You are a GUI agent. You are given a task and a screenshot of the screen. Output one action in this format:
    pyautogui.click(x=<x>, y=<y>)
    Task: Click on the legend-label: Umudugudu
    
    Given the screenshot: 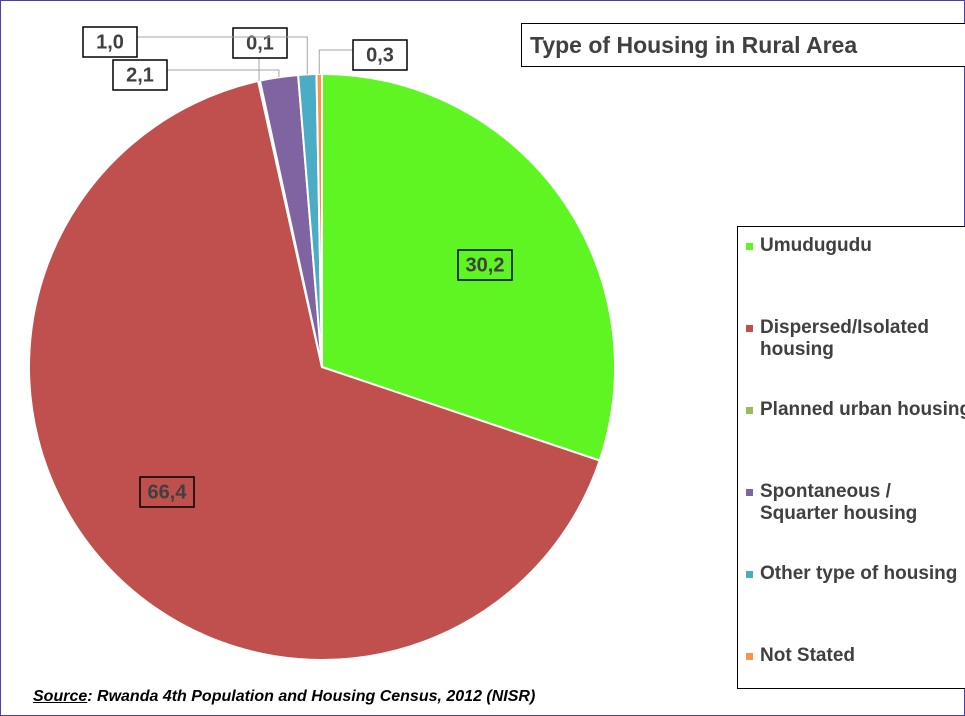 What is the action you would take?
    pyautogui.click(x=816, y=245)
    